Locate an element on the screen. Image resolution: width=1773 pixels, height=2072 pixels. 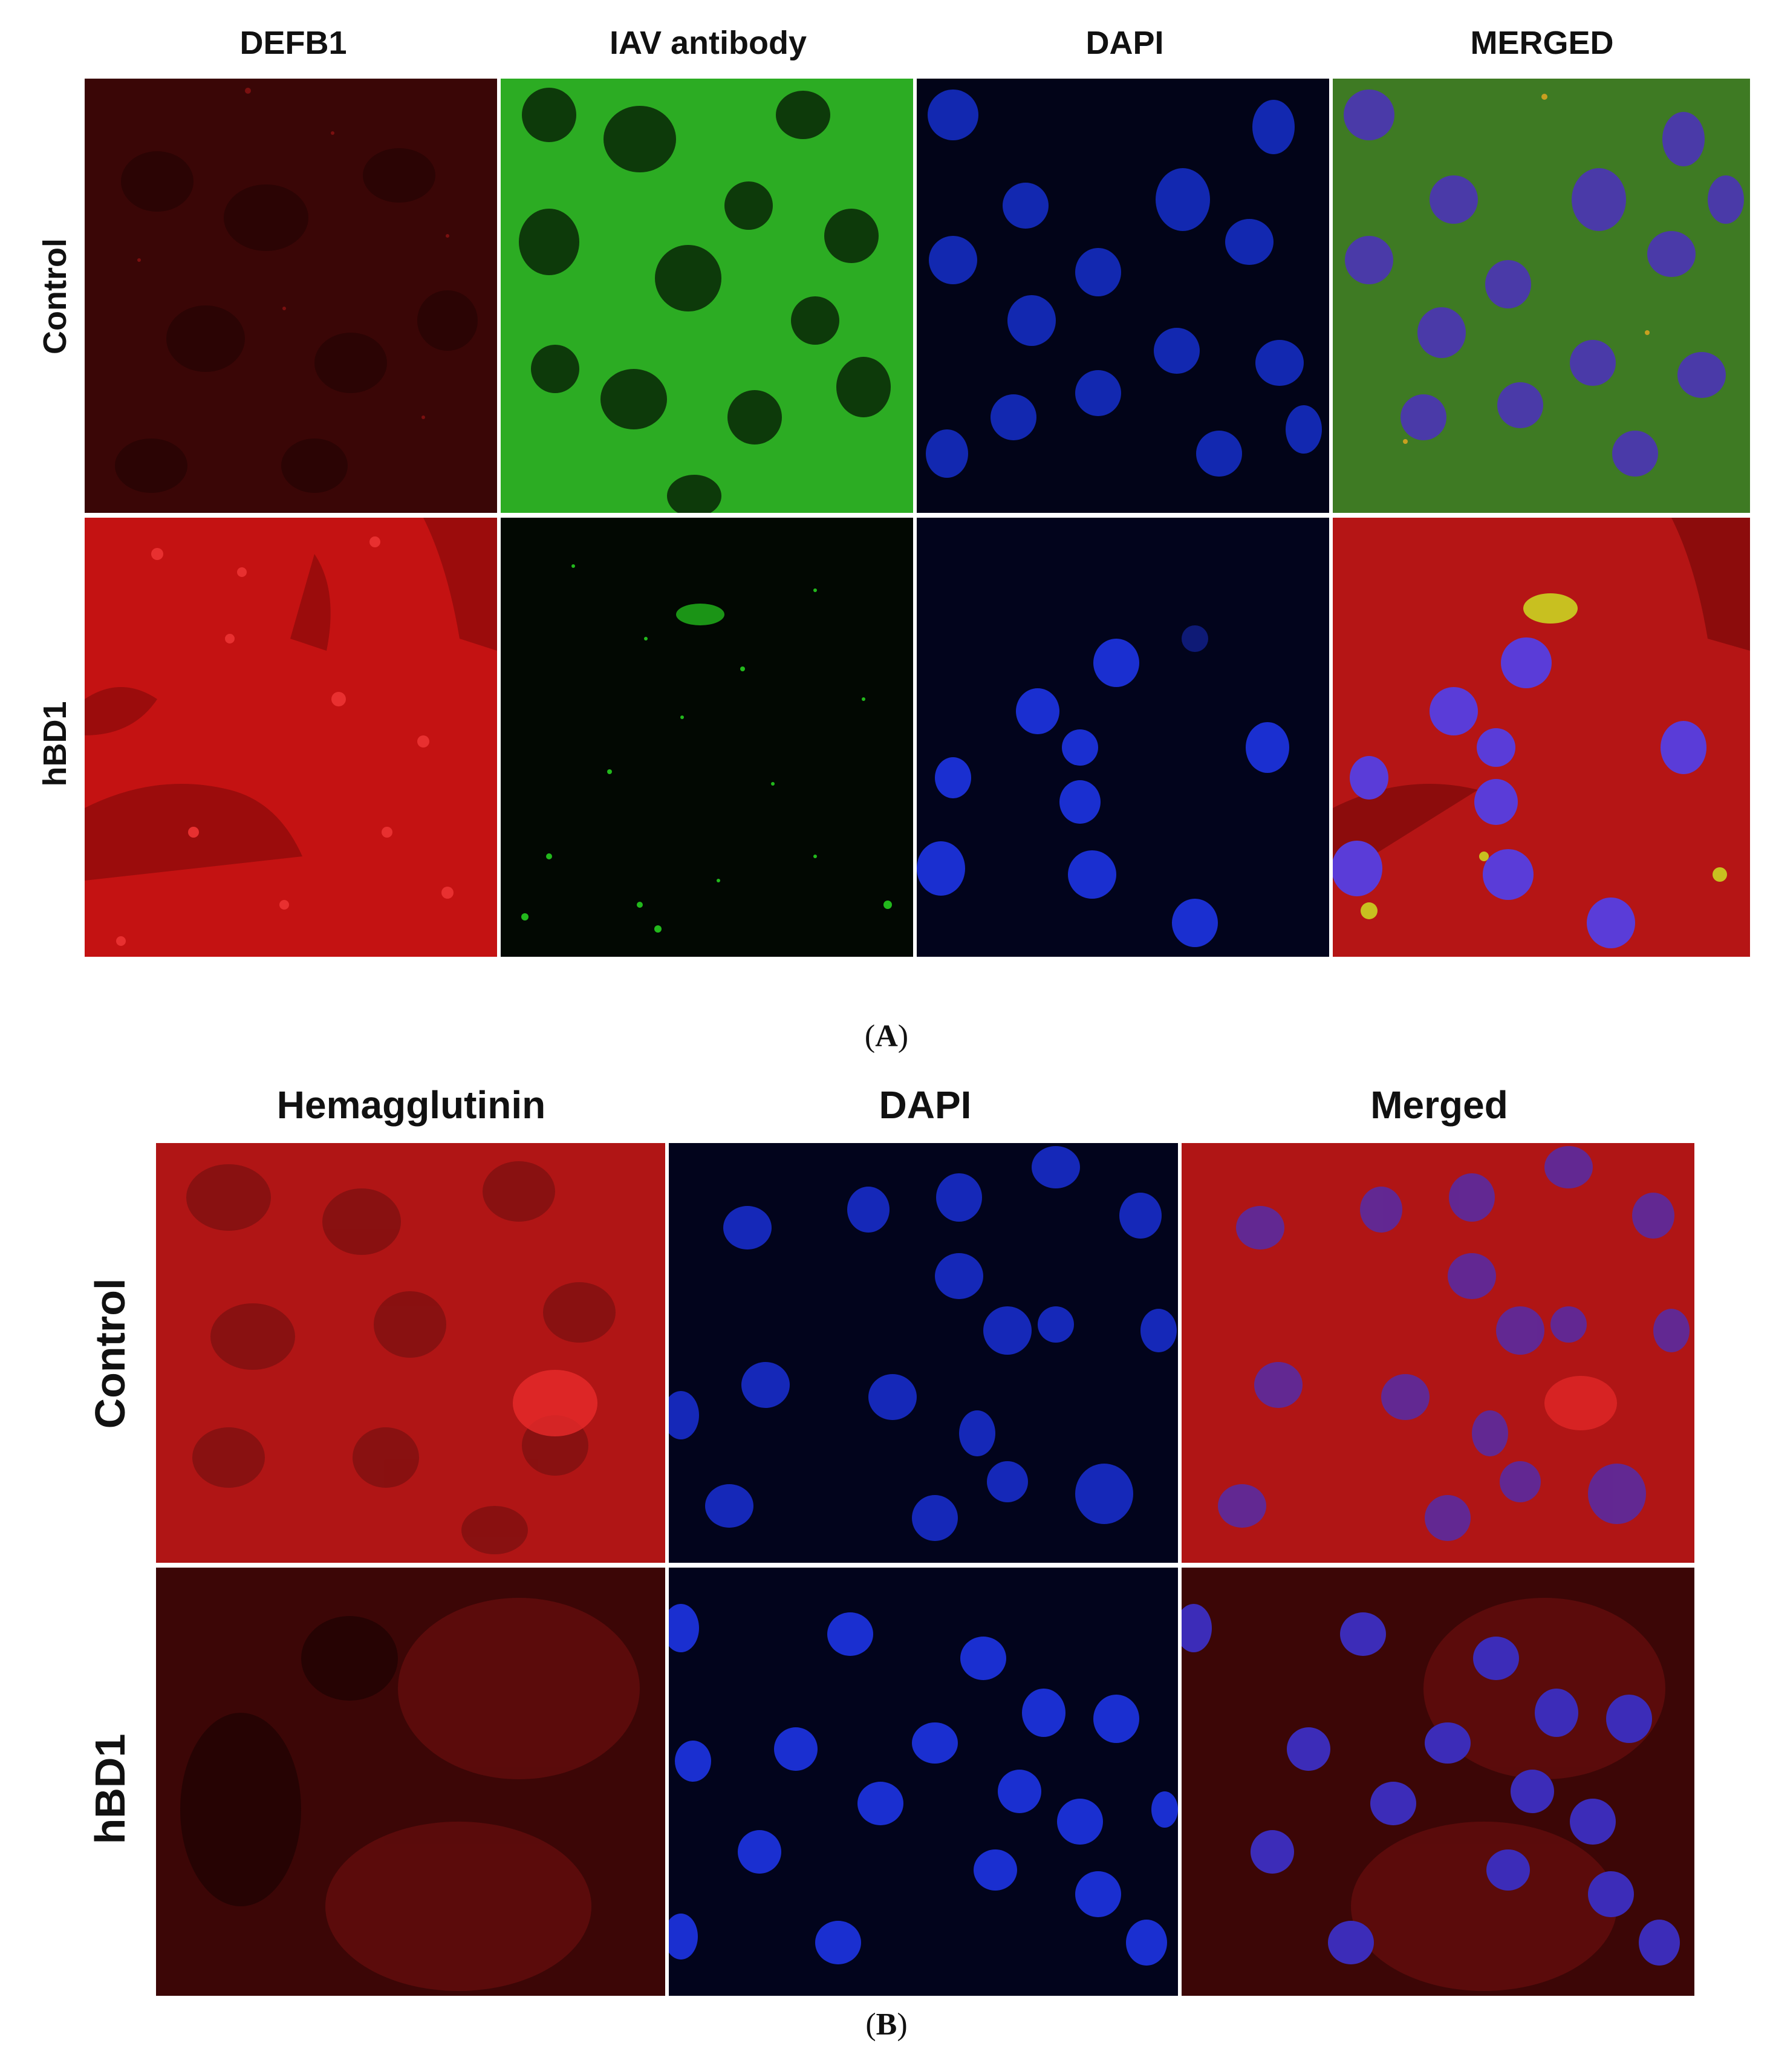
figure-a-panel-hbd1-merged is located at coordinates (1541, 737).